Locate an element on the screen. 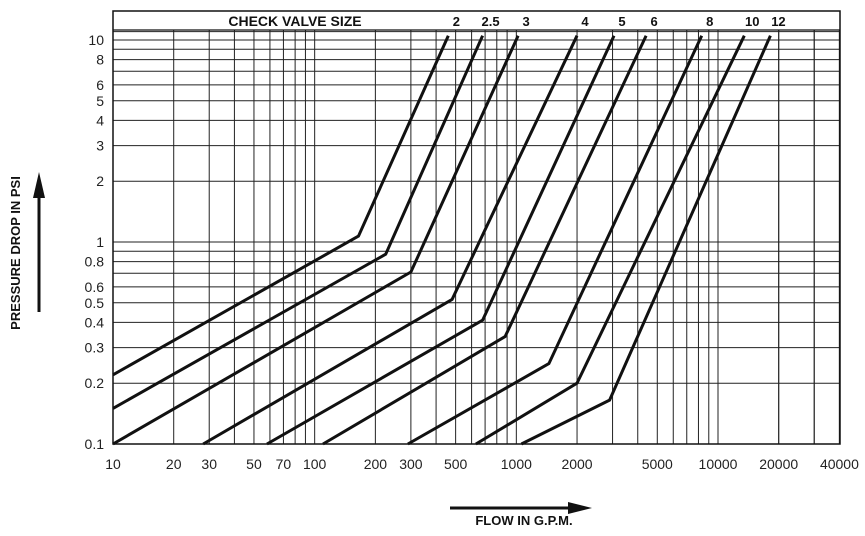 The height and width of the screenshot is (536, 865). y-tick-label: 8 is located at coordinates (100, 60).